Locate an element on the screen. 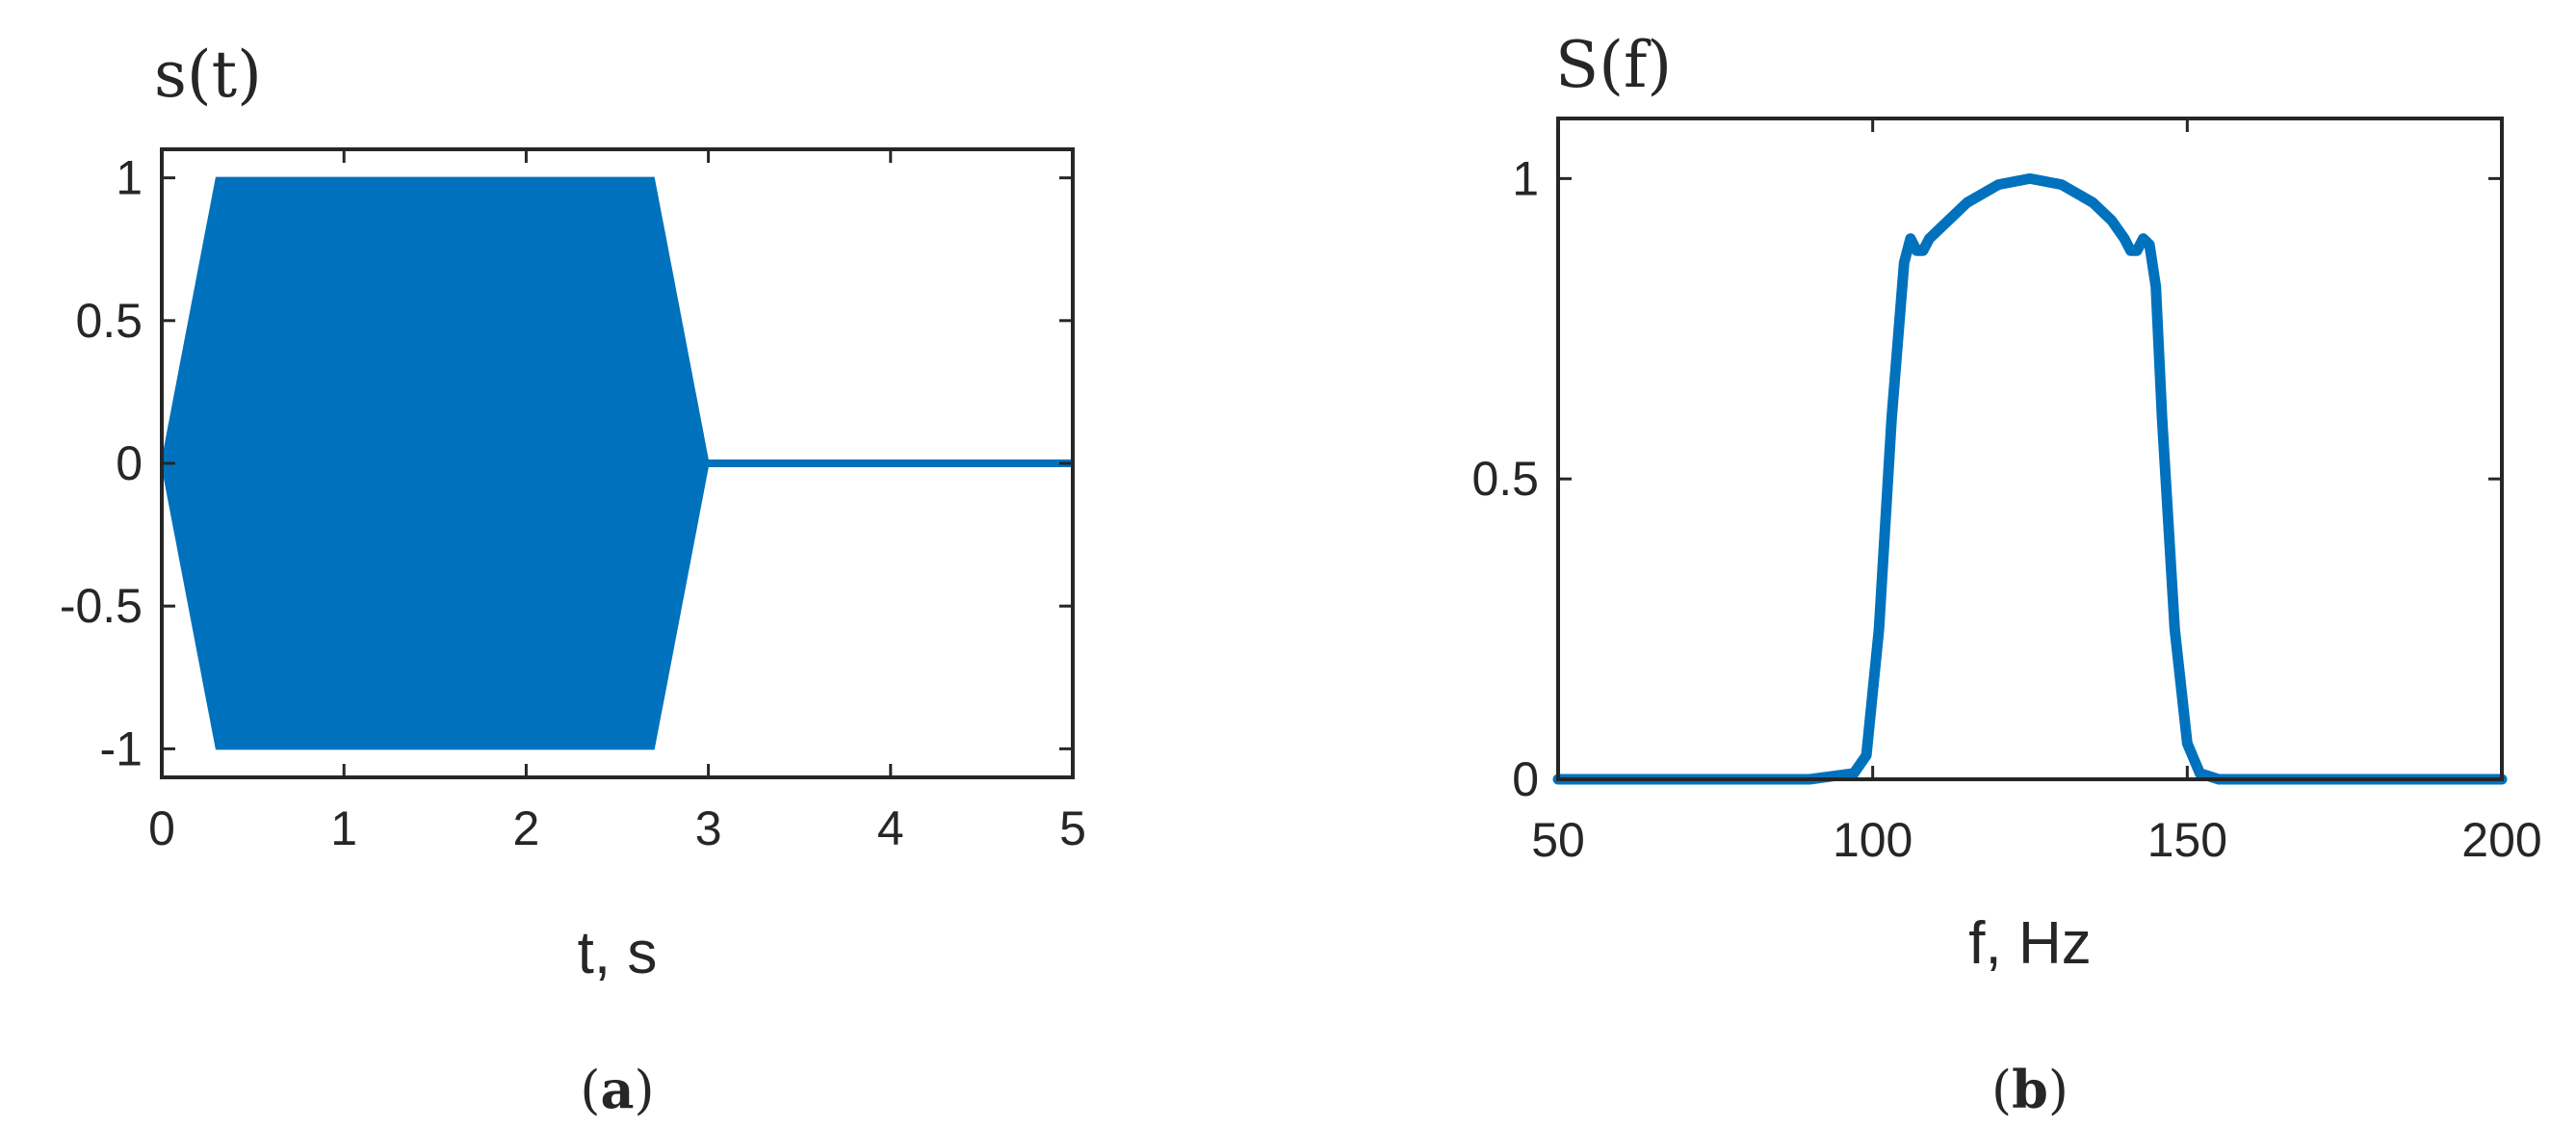 The image size is (2576, 1128). panel-a-title: s(t) is located at coordinates (208, 75).